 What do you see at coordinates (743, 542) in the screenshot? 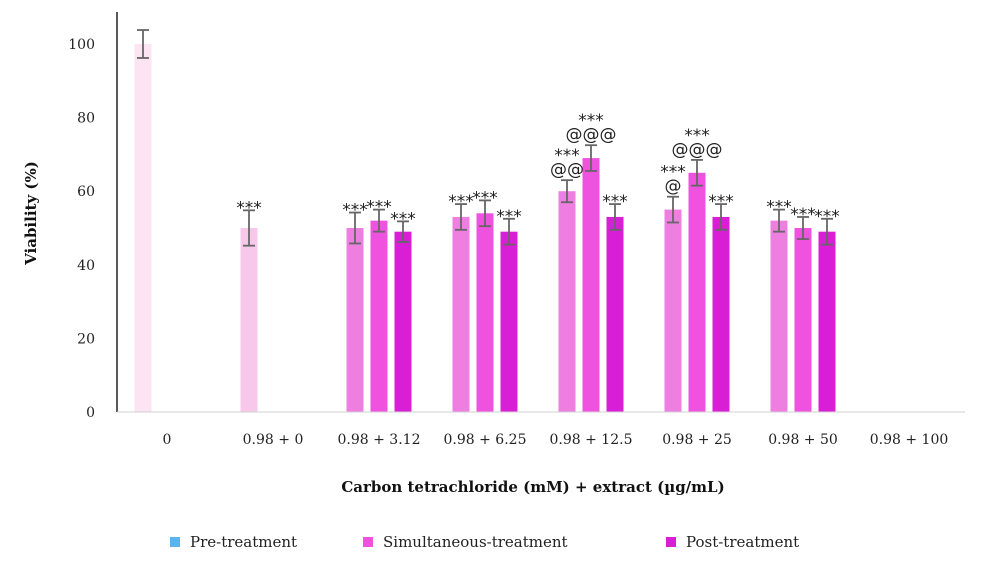
I see `legend-label-post: Post-treatment` at bounding box center [743, 542].